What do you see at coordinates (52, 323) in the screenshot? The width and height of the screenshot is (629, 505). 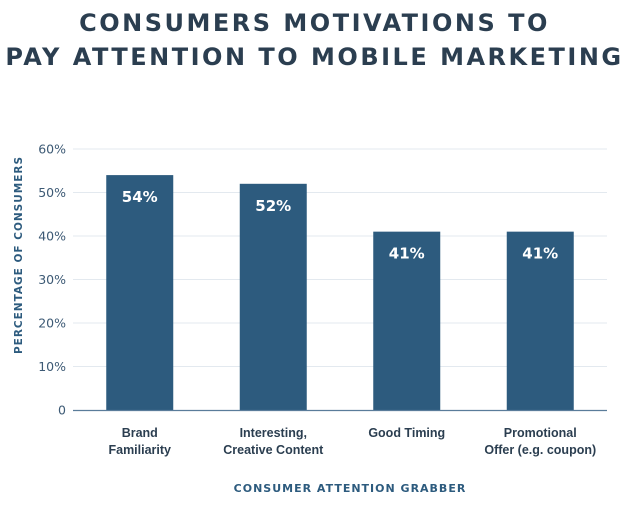 I see `y-tick-label: 20%` at bounding box center [52, 323].